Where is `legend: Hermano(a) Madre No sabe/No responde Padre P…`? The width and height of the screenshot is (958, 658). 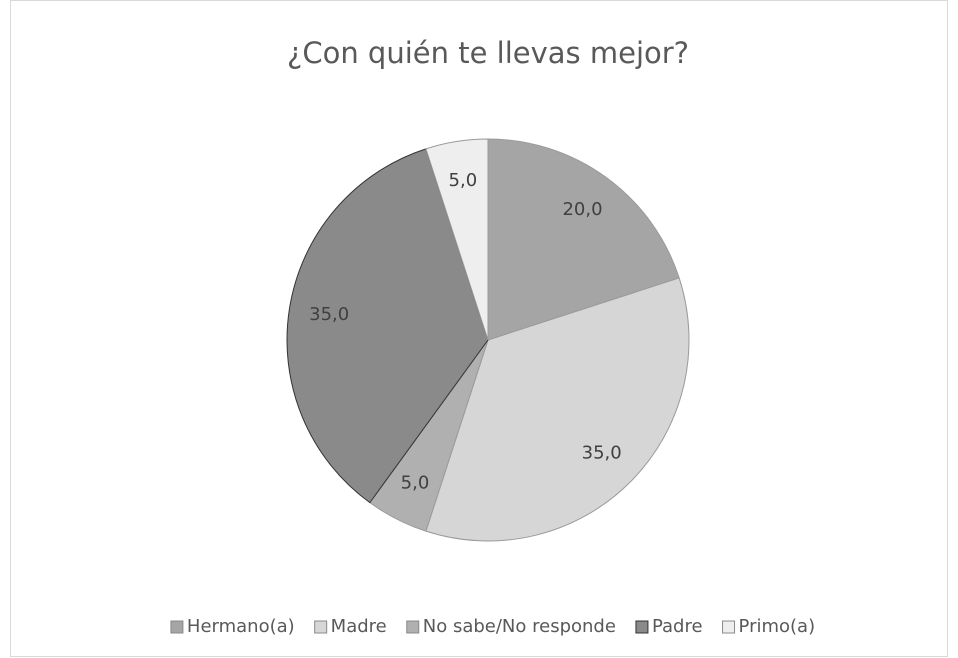
legend: Hermano(a) Madre No sabe/No responde Padre P… is located at coordinates (493, 626).